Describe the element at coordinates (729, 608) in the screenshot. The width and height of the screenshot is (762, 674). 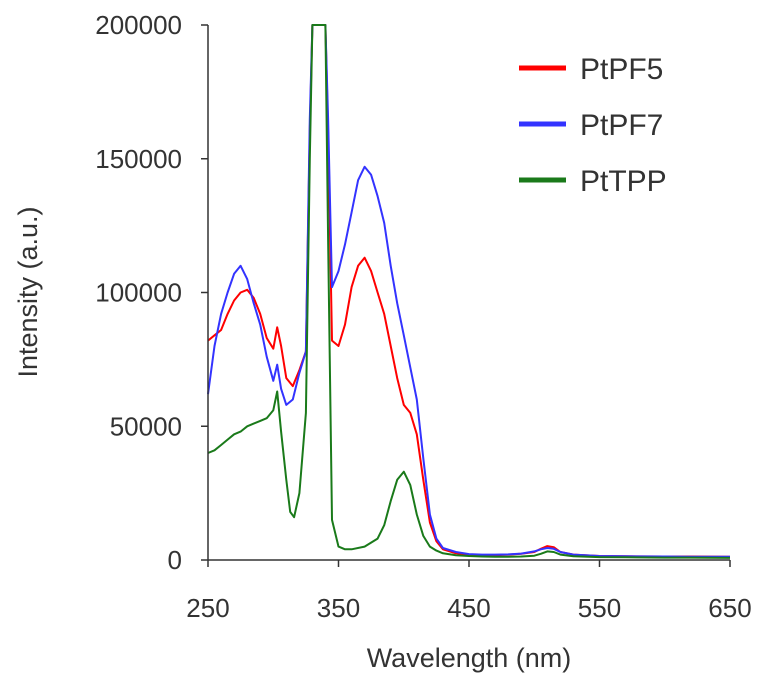
I see `x-tick-label: 650` at that location.